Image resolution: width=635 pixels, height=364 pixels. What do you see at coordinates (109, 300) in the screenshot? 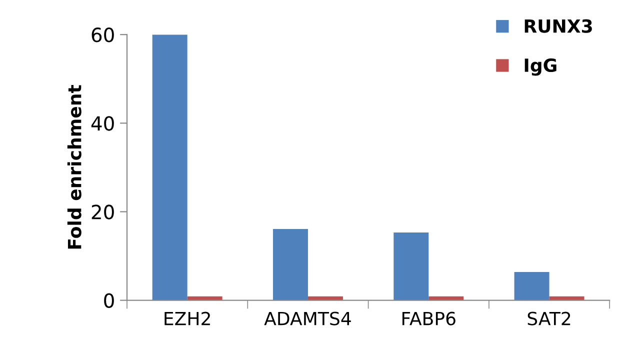
I see `y-tick-label: 0` at bounding box center [109, 300].